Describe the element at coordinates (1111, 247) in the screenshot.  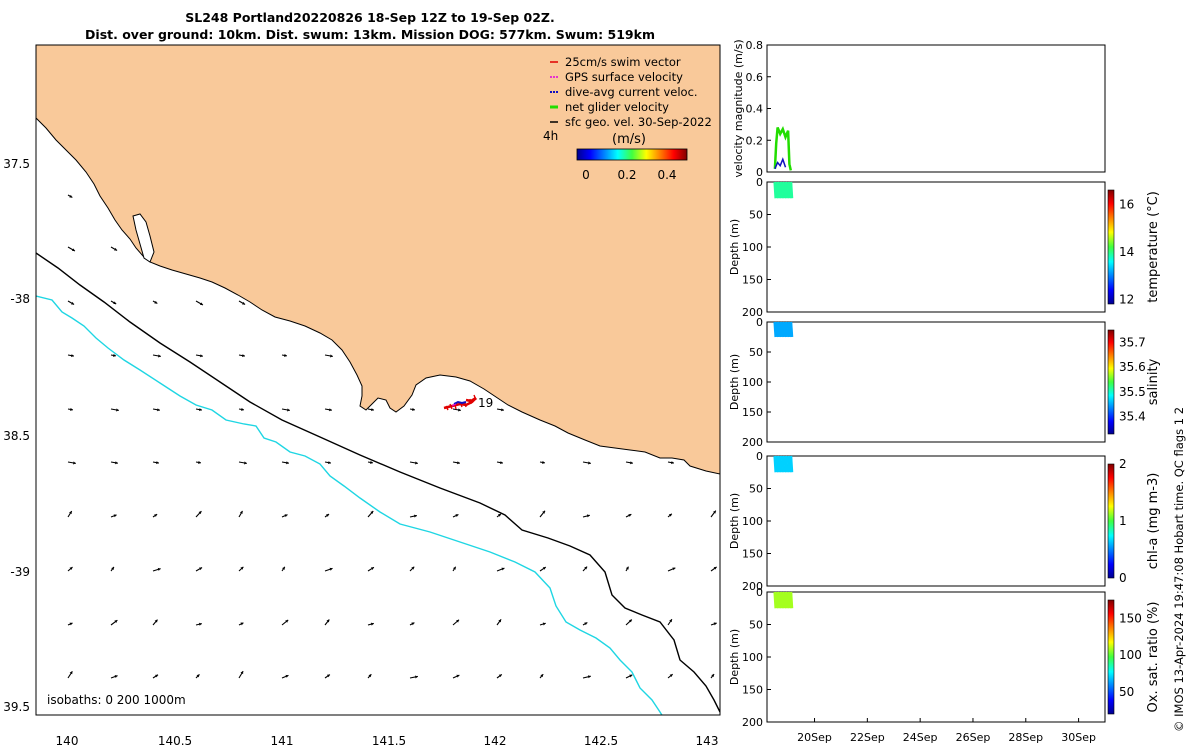
I see `temperature-colorbar` at that location.